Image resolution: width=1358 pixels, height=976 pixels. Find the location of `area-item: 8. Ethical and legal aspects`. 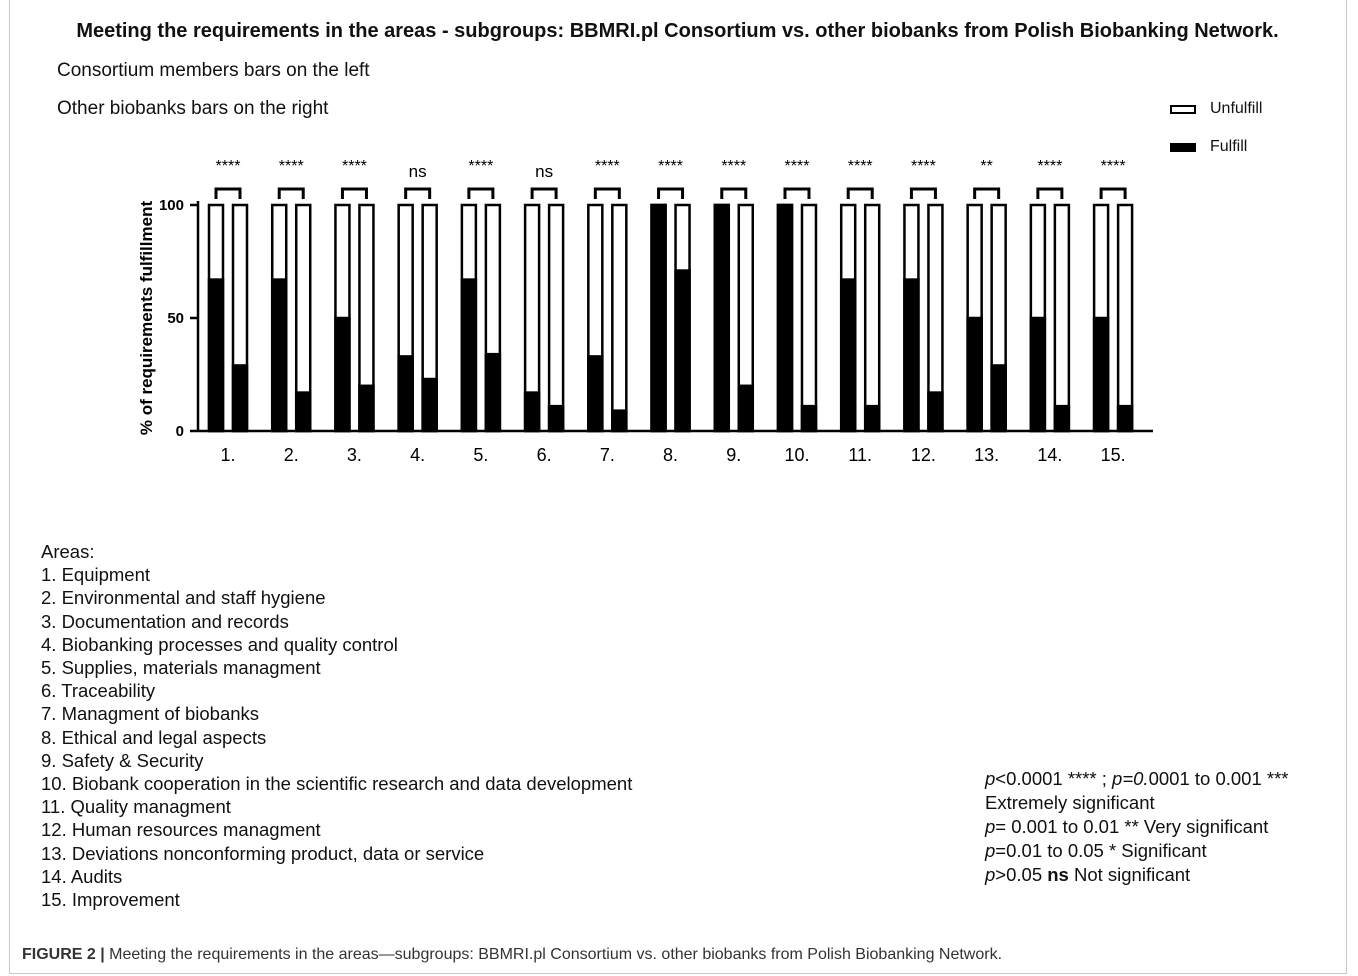

area-item: 8. Ethical and legal aspects is located at coordinates (154, 737).